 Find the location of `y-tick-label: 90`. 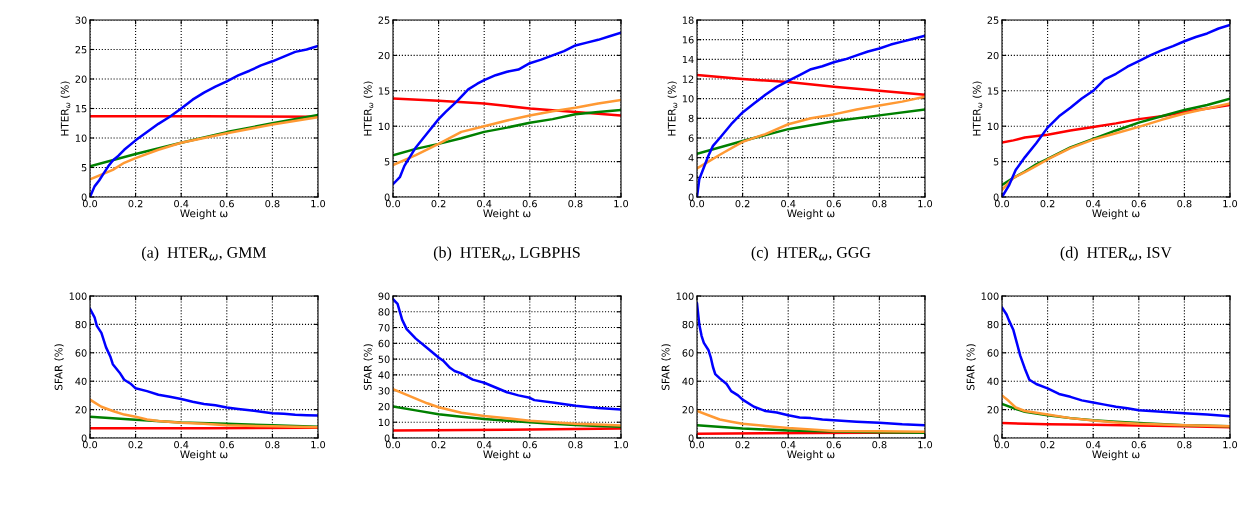

y-tick-label: 90 is located at coordinates (384, 296).